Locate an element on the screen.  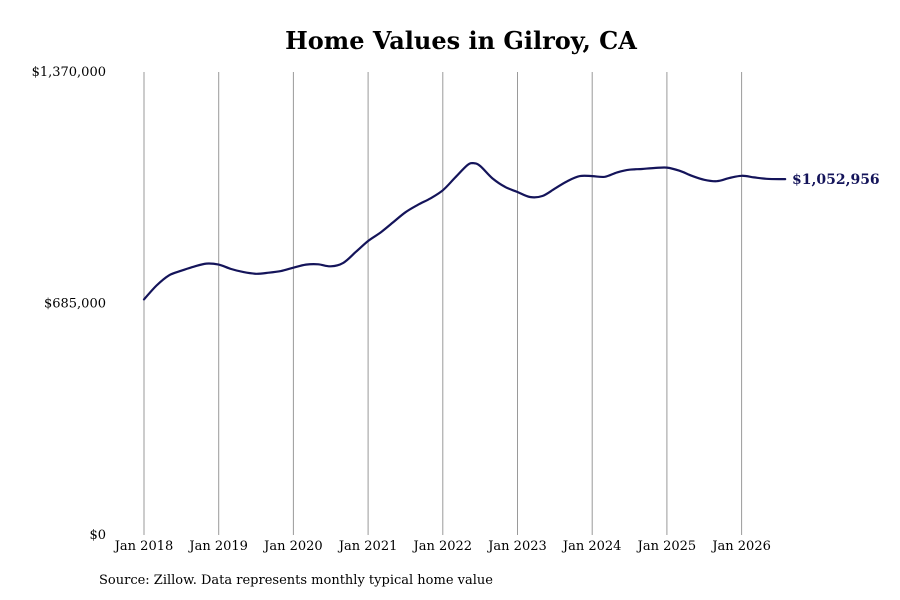
x-tick-label: Jan 2018 is located at coordinates (143, 546).